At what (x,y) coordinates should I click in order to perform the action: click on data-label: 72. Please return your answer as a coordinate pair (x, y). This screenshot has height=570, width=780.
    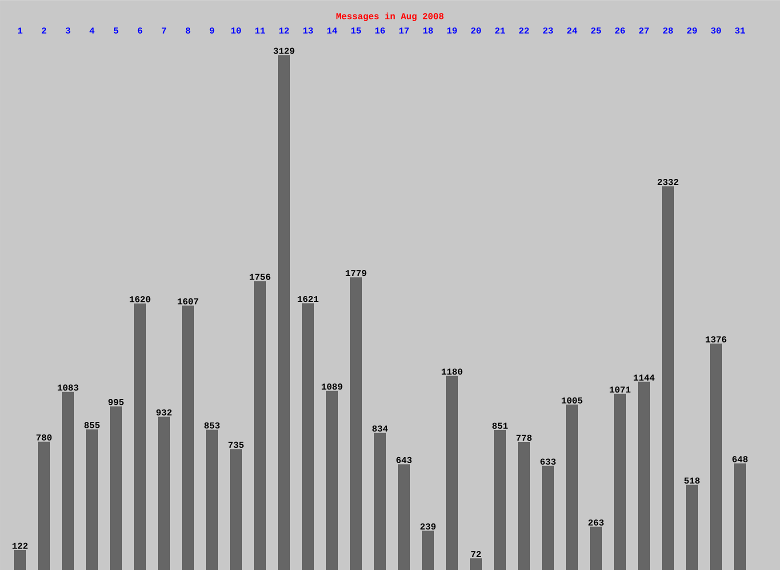
    Looking at the image, I should click on (476, 553).